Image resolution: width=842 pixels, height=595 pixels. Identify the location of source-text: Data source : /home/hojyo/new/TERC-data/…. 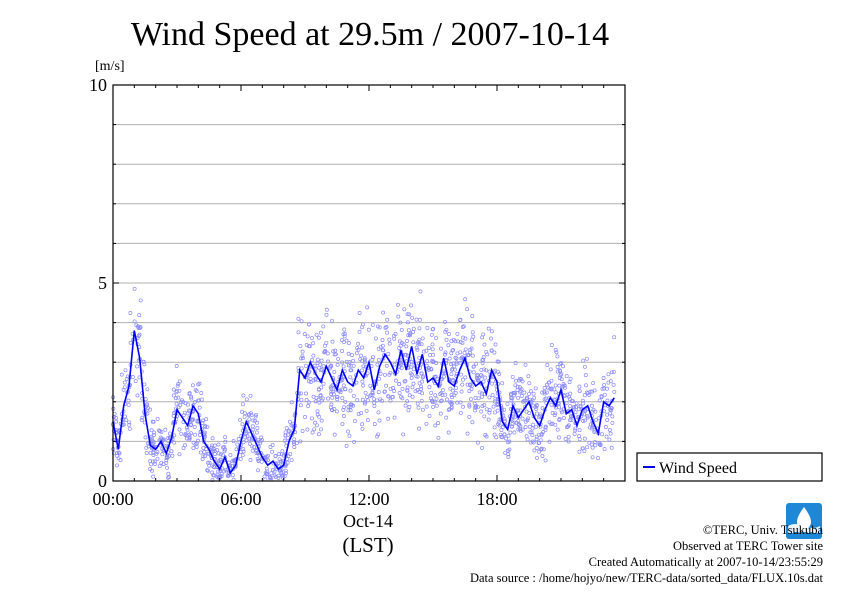
(646, 578).